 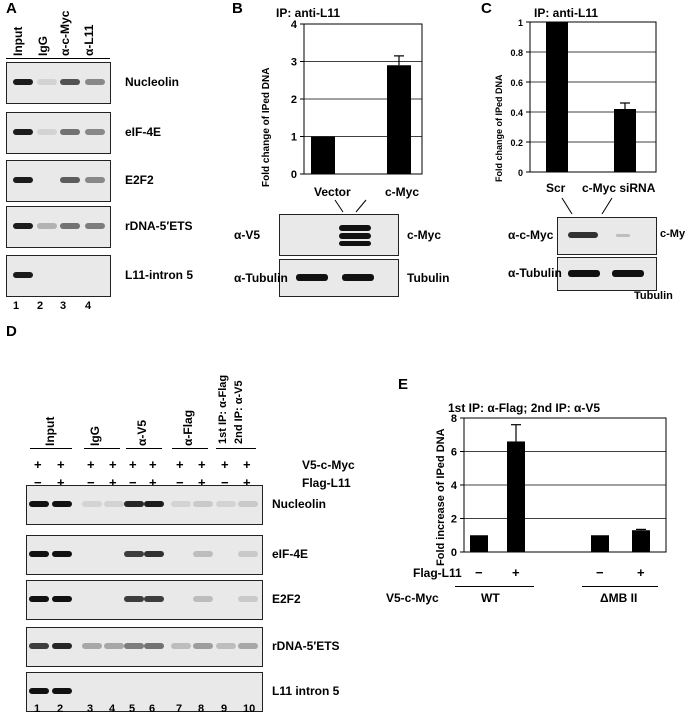 I want to click on panel-d-lane-number: 3, so click(x=90, y=709).